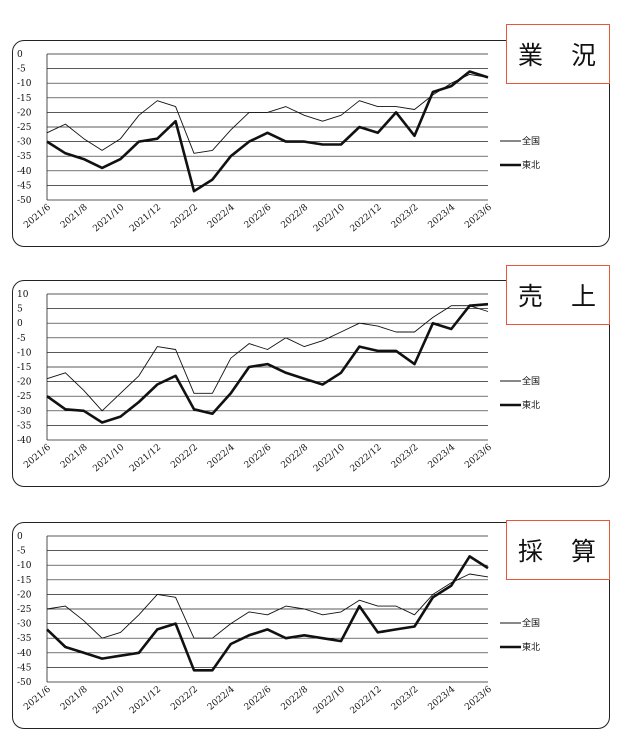 This screenshot has width=622, height=729. Describe the element at coordinates (23, 295) in the screenshot. I see `y-tick-label: 10` at that location.